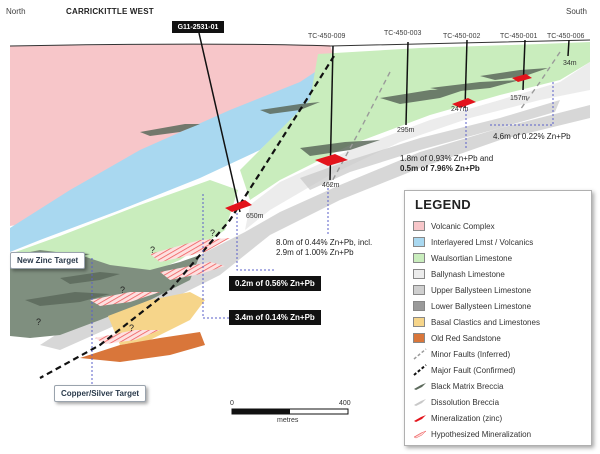  What do you see at coordinates (331, 185) in the screenshot?
I see `depth-462: 462m` at bounding box center [331, 185].